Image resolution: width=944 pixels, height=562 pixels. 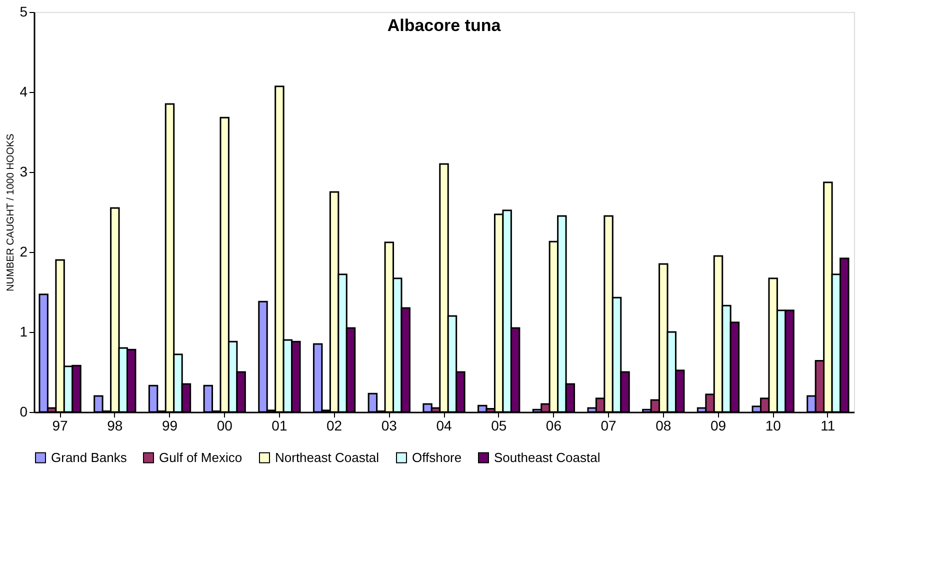 What do you see at coordinates (24, 92) in the screenshot?
I see `y-tick-label: 4` at bounding box center [24, 92].